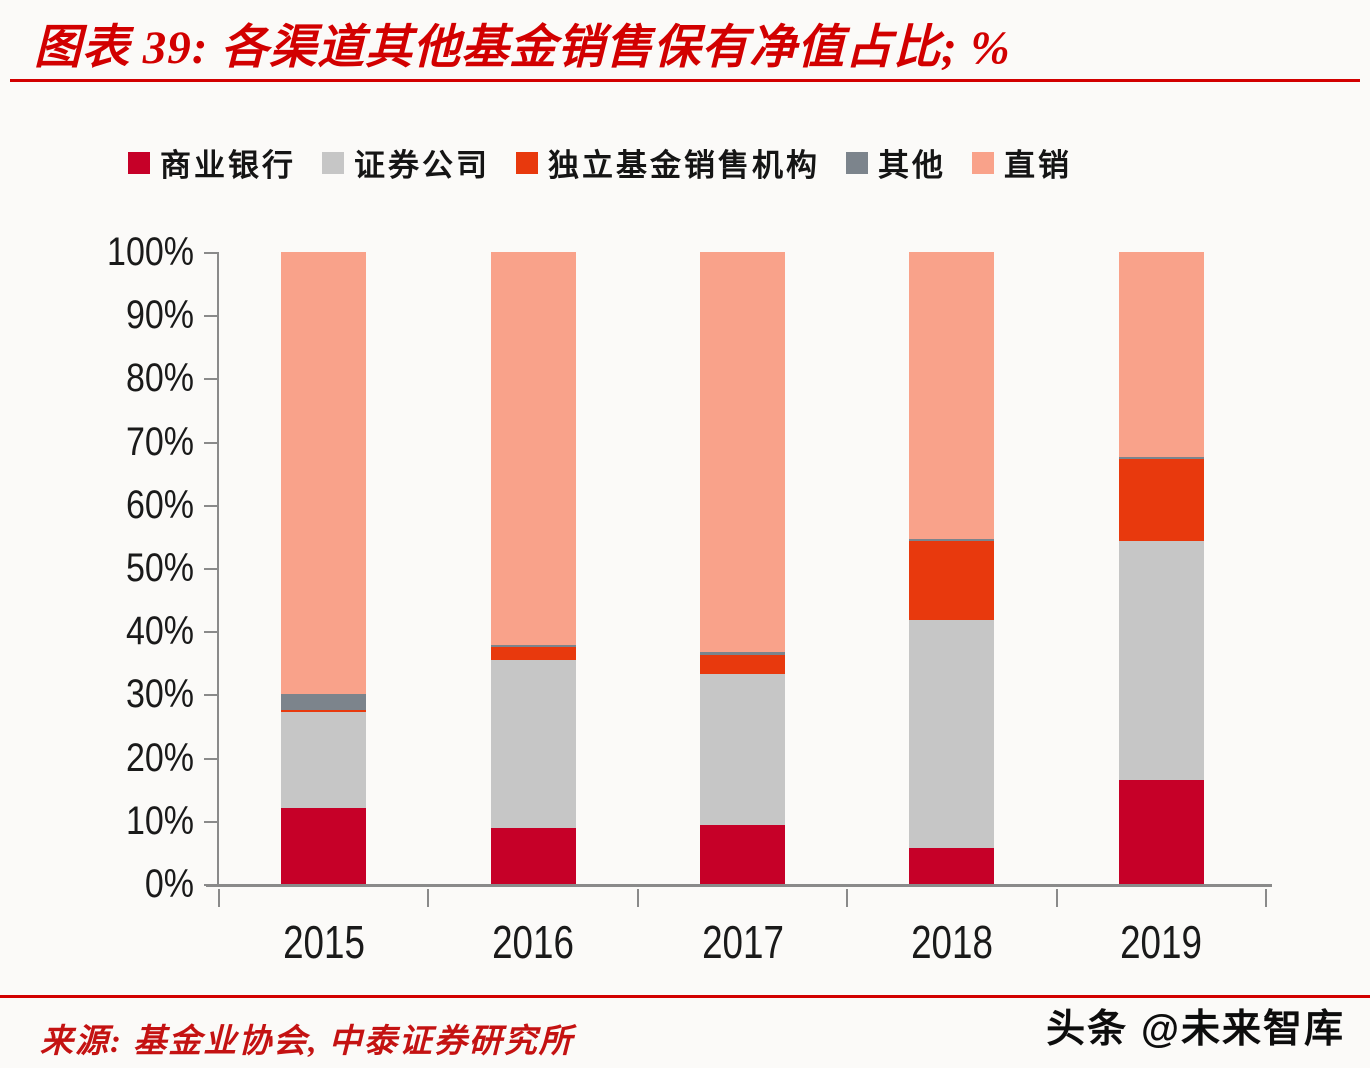  I want to click on bar-2017, so click(742, 568).